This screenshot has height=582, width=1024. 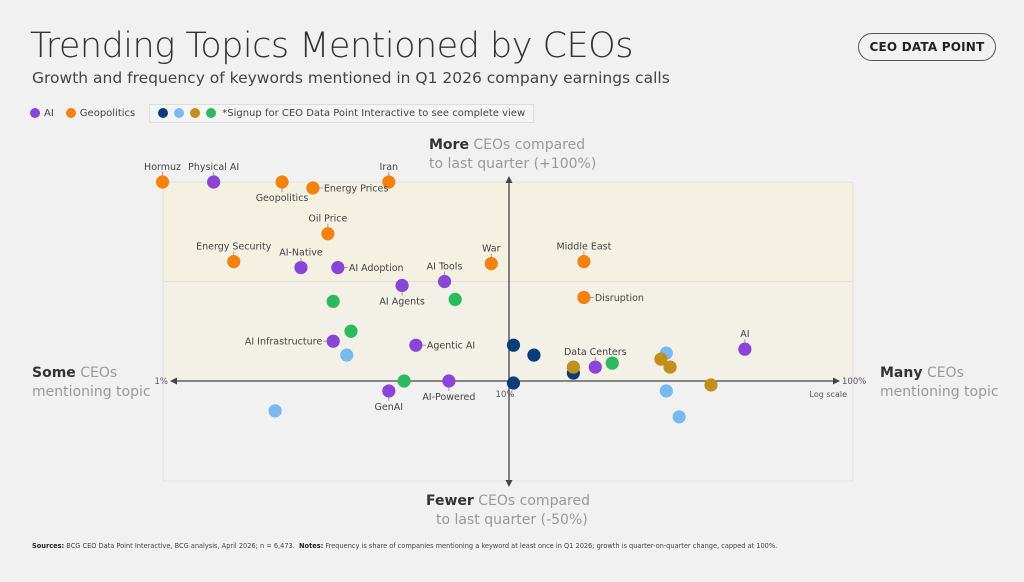 I want to click on legend-label-geopolitics: Geopolitics, so click(x=107, y=113).